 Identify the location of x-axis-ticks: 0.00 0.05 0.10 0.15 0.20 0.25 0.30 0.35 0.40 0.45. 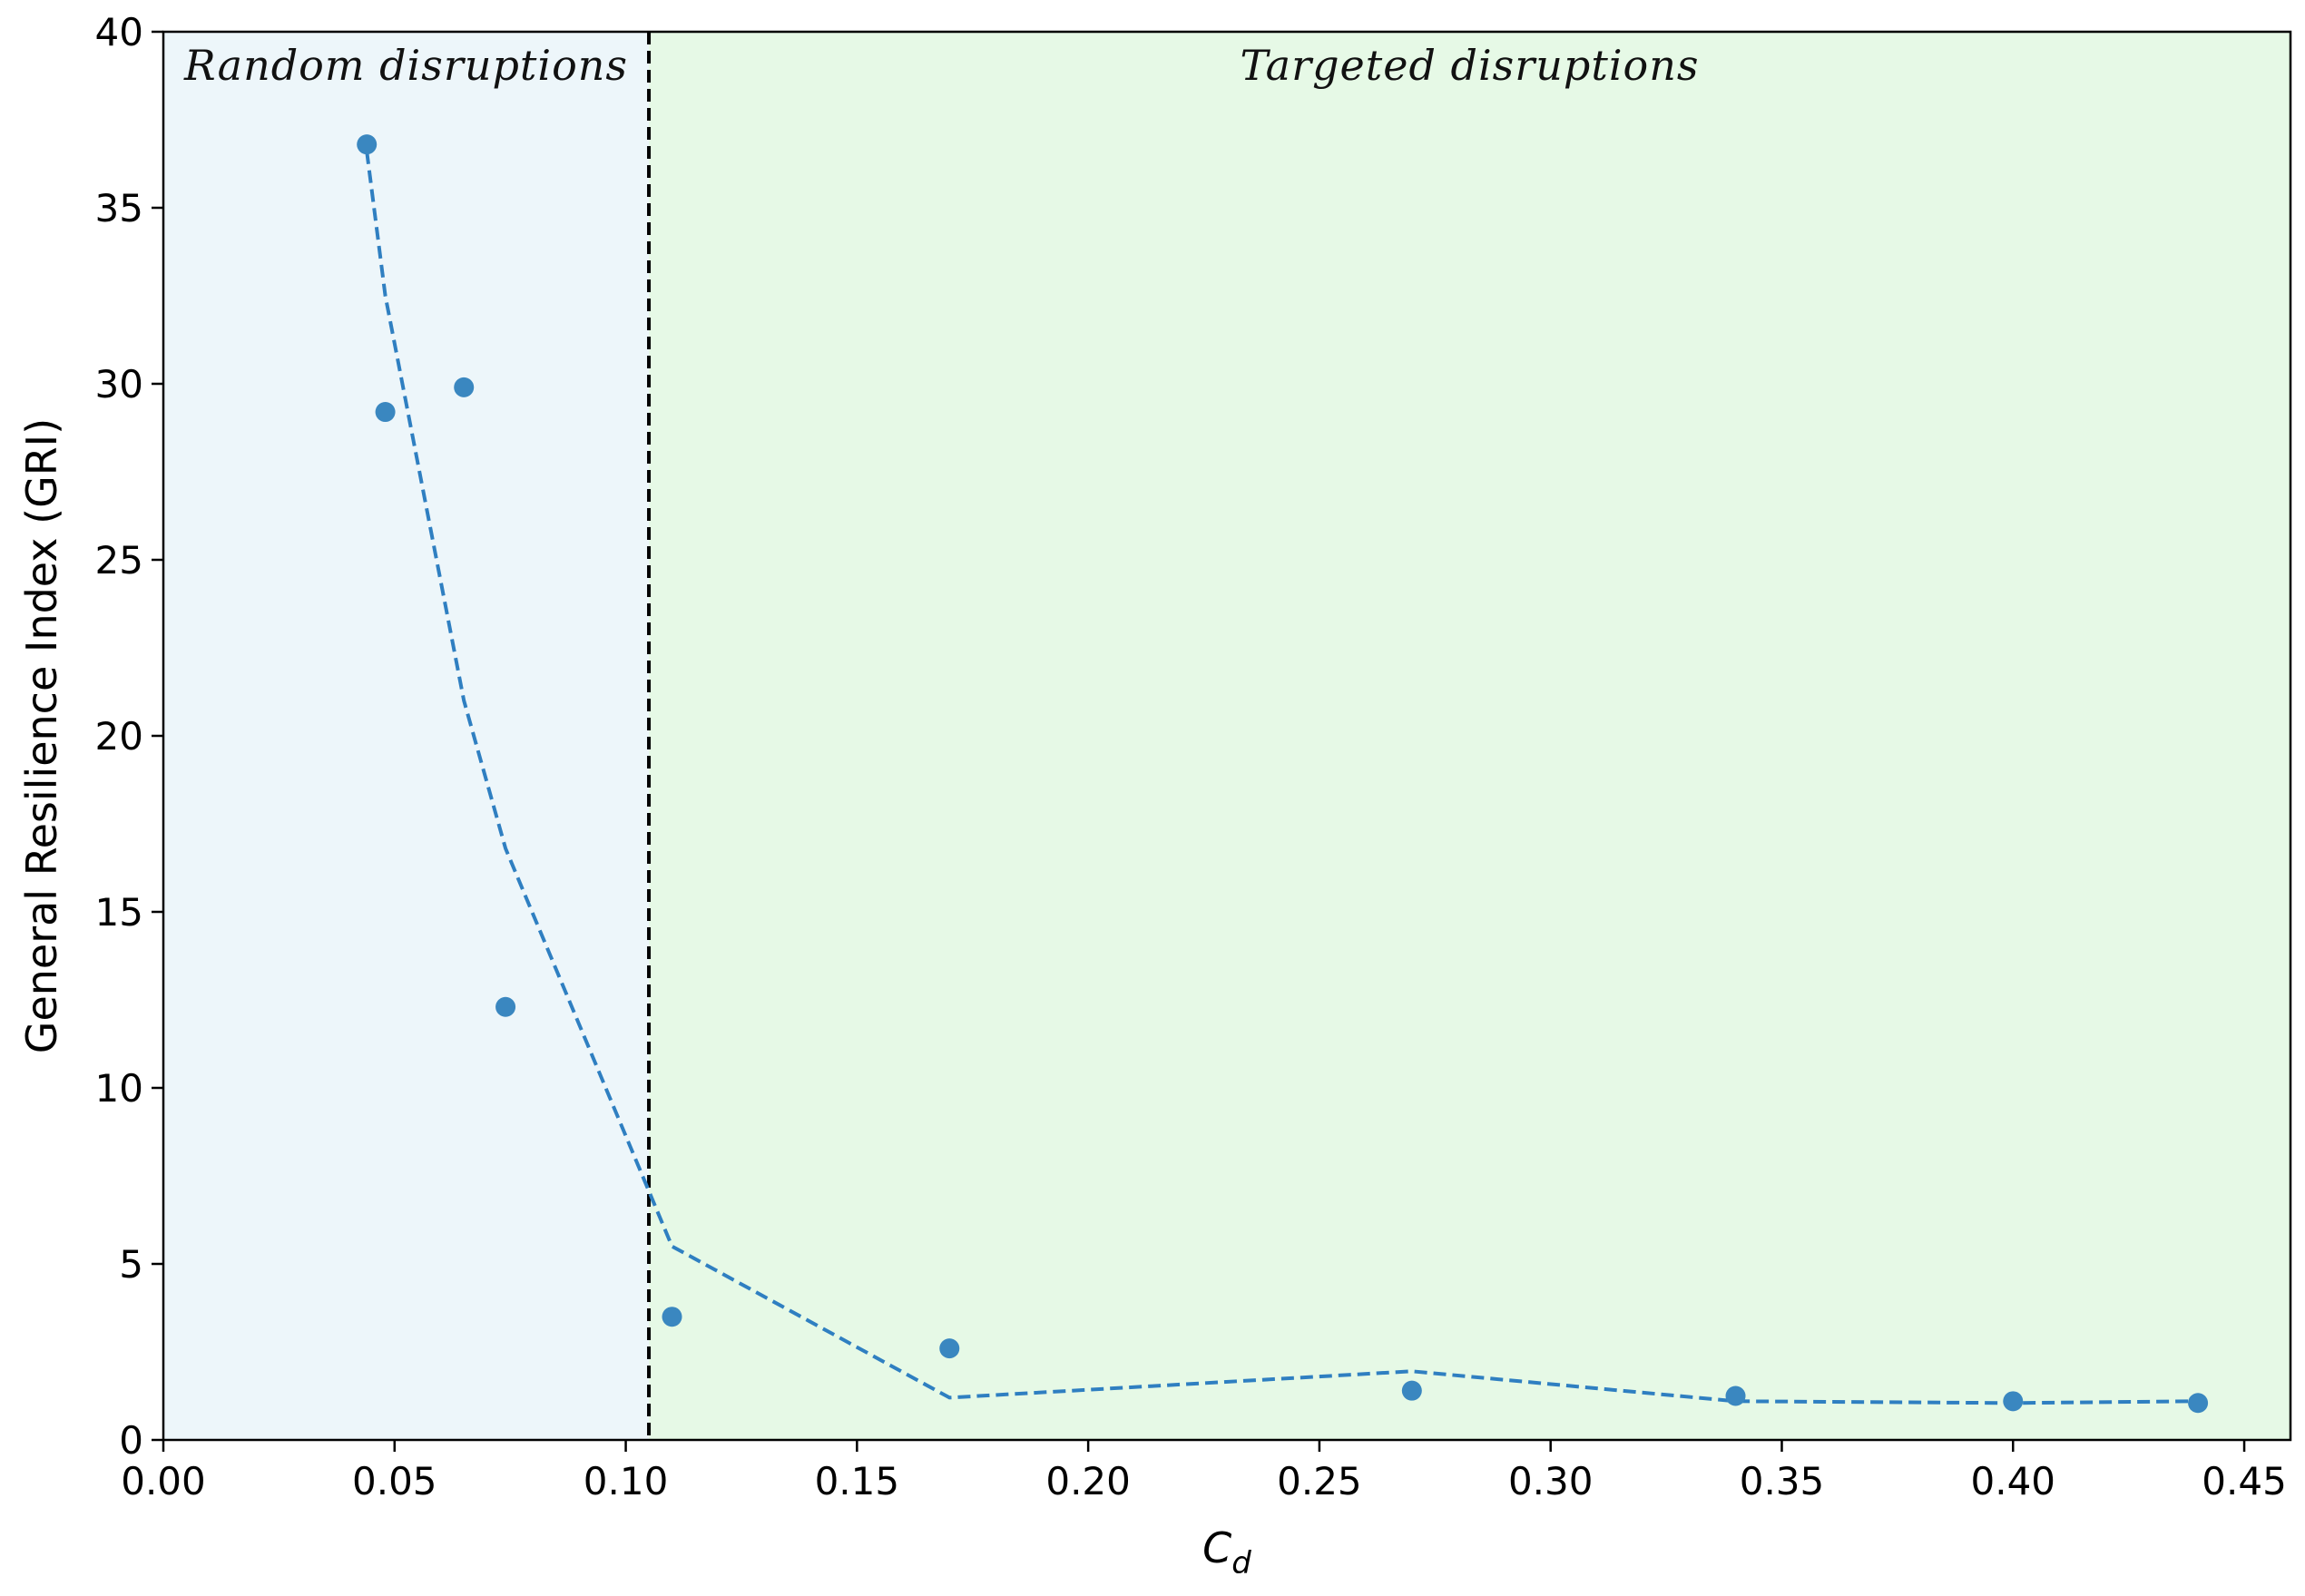
(1204, 1471).